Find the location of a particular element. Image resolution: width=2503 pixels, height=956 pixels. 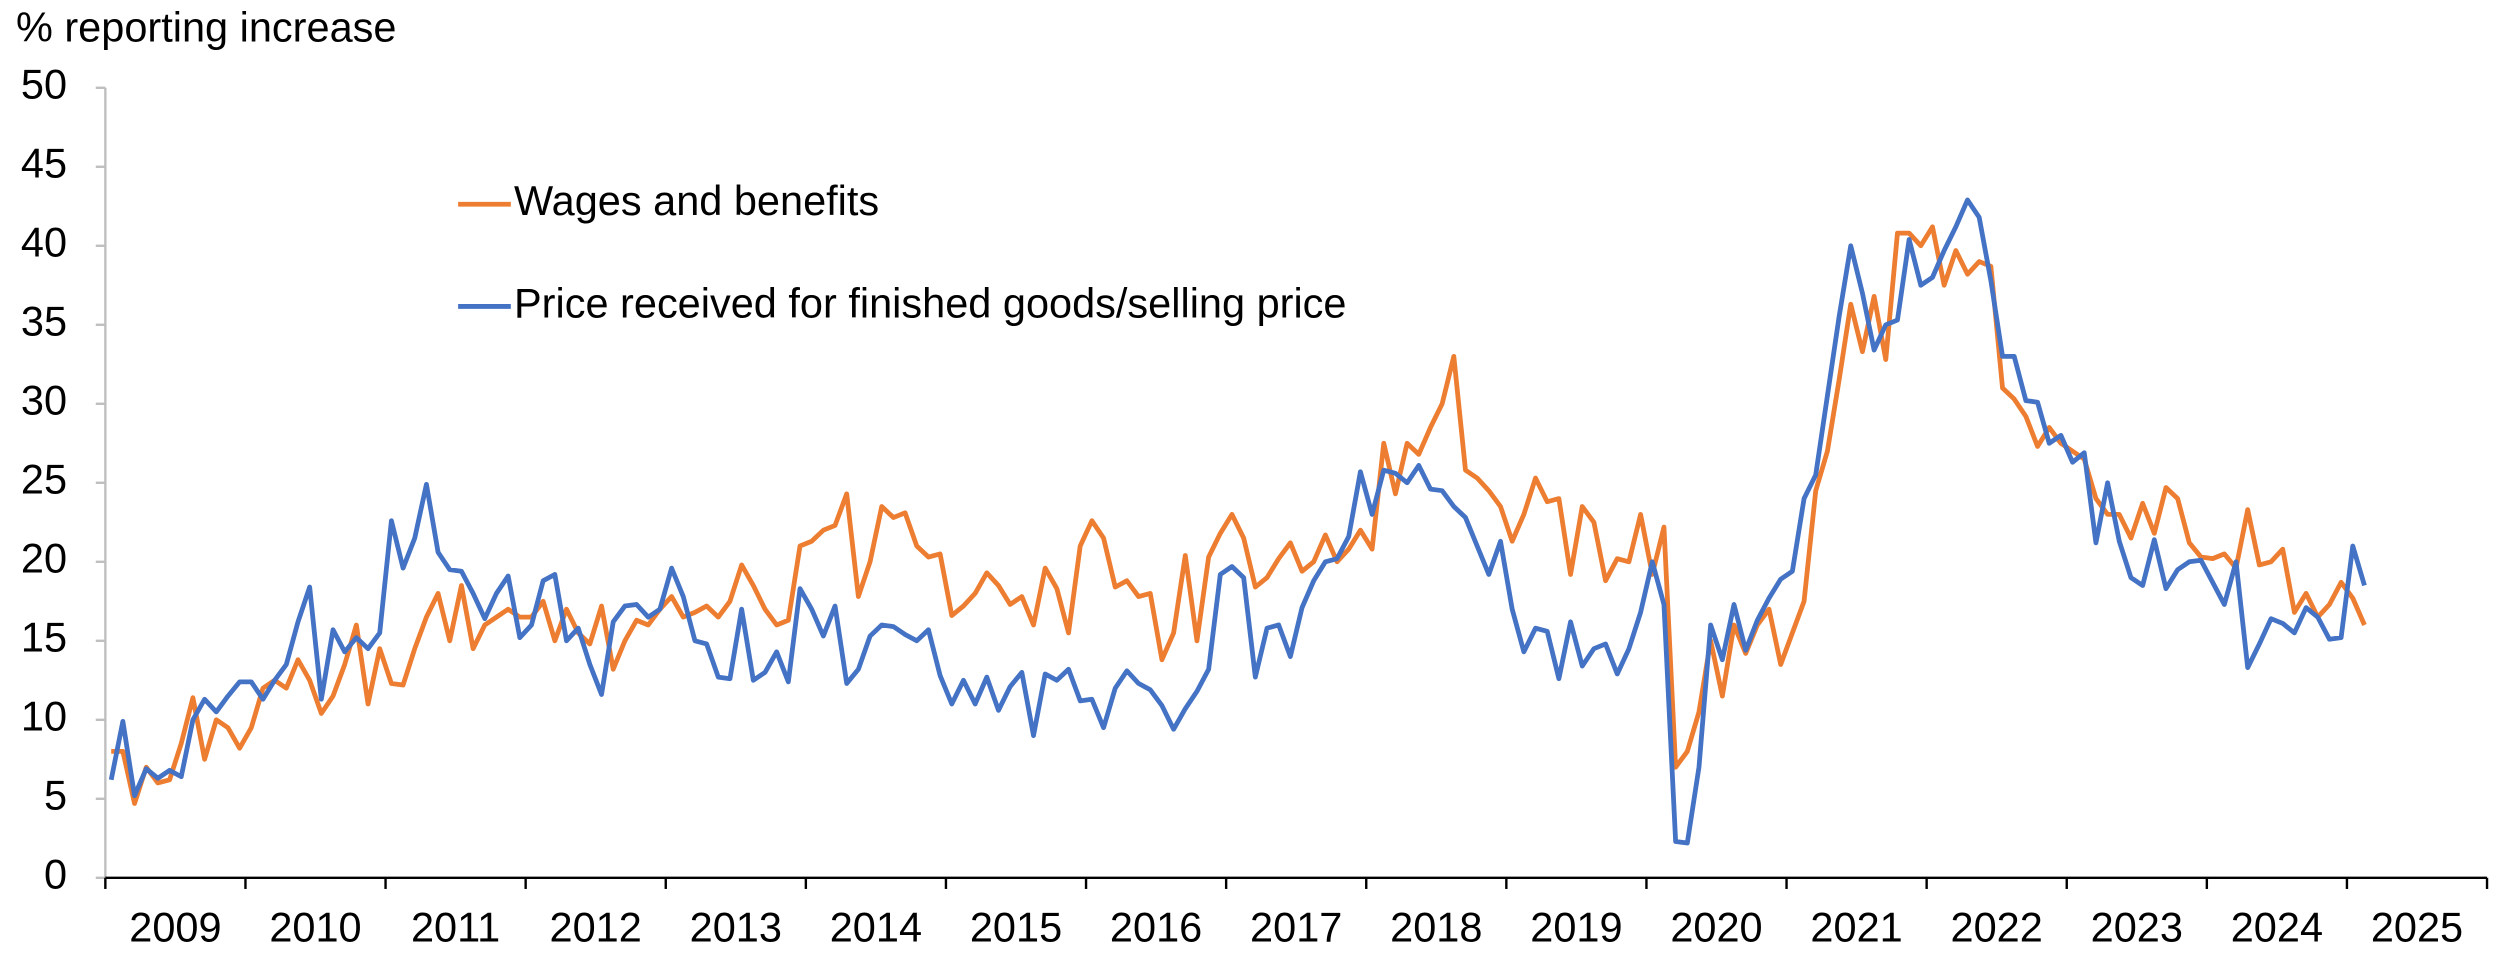

y-tick-label: 5 is located at coordinates (55, 795).